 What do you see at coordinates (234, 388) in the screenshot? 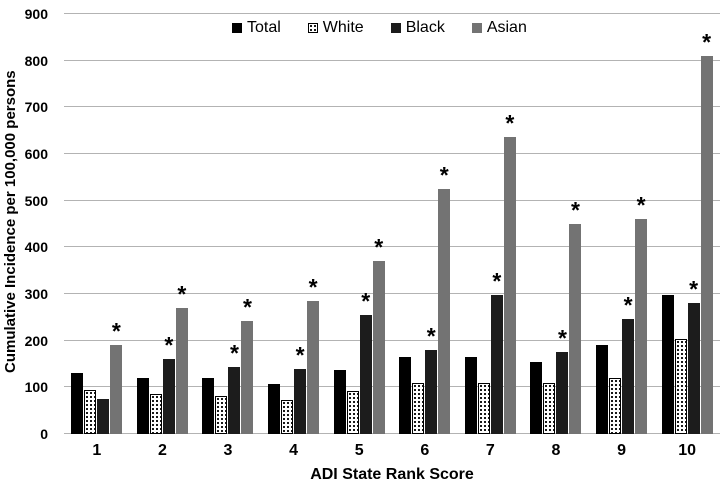
I see `bar-black-3: *` at bounding box center [234, 388].